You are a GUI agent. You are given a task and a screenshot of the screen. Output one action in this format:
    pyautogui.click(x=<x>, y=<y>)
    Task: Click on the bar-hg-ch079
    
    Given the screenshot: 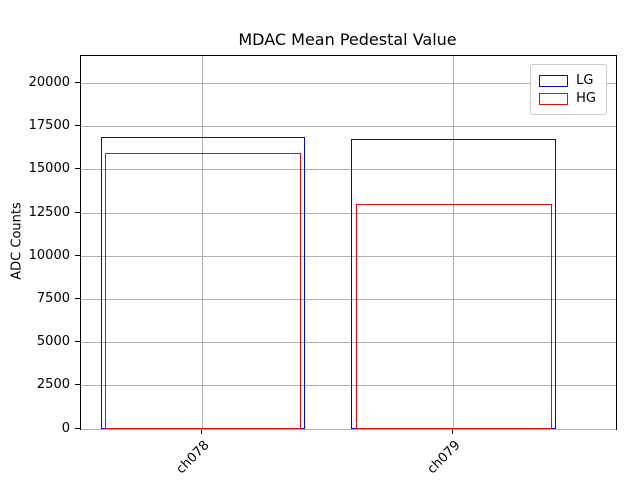 What is the action you would take?
    pyautogui.click(x=453, y=316)
    